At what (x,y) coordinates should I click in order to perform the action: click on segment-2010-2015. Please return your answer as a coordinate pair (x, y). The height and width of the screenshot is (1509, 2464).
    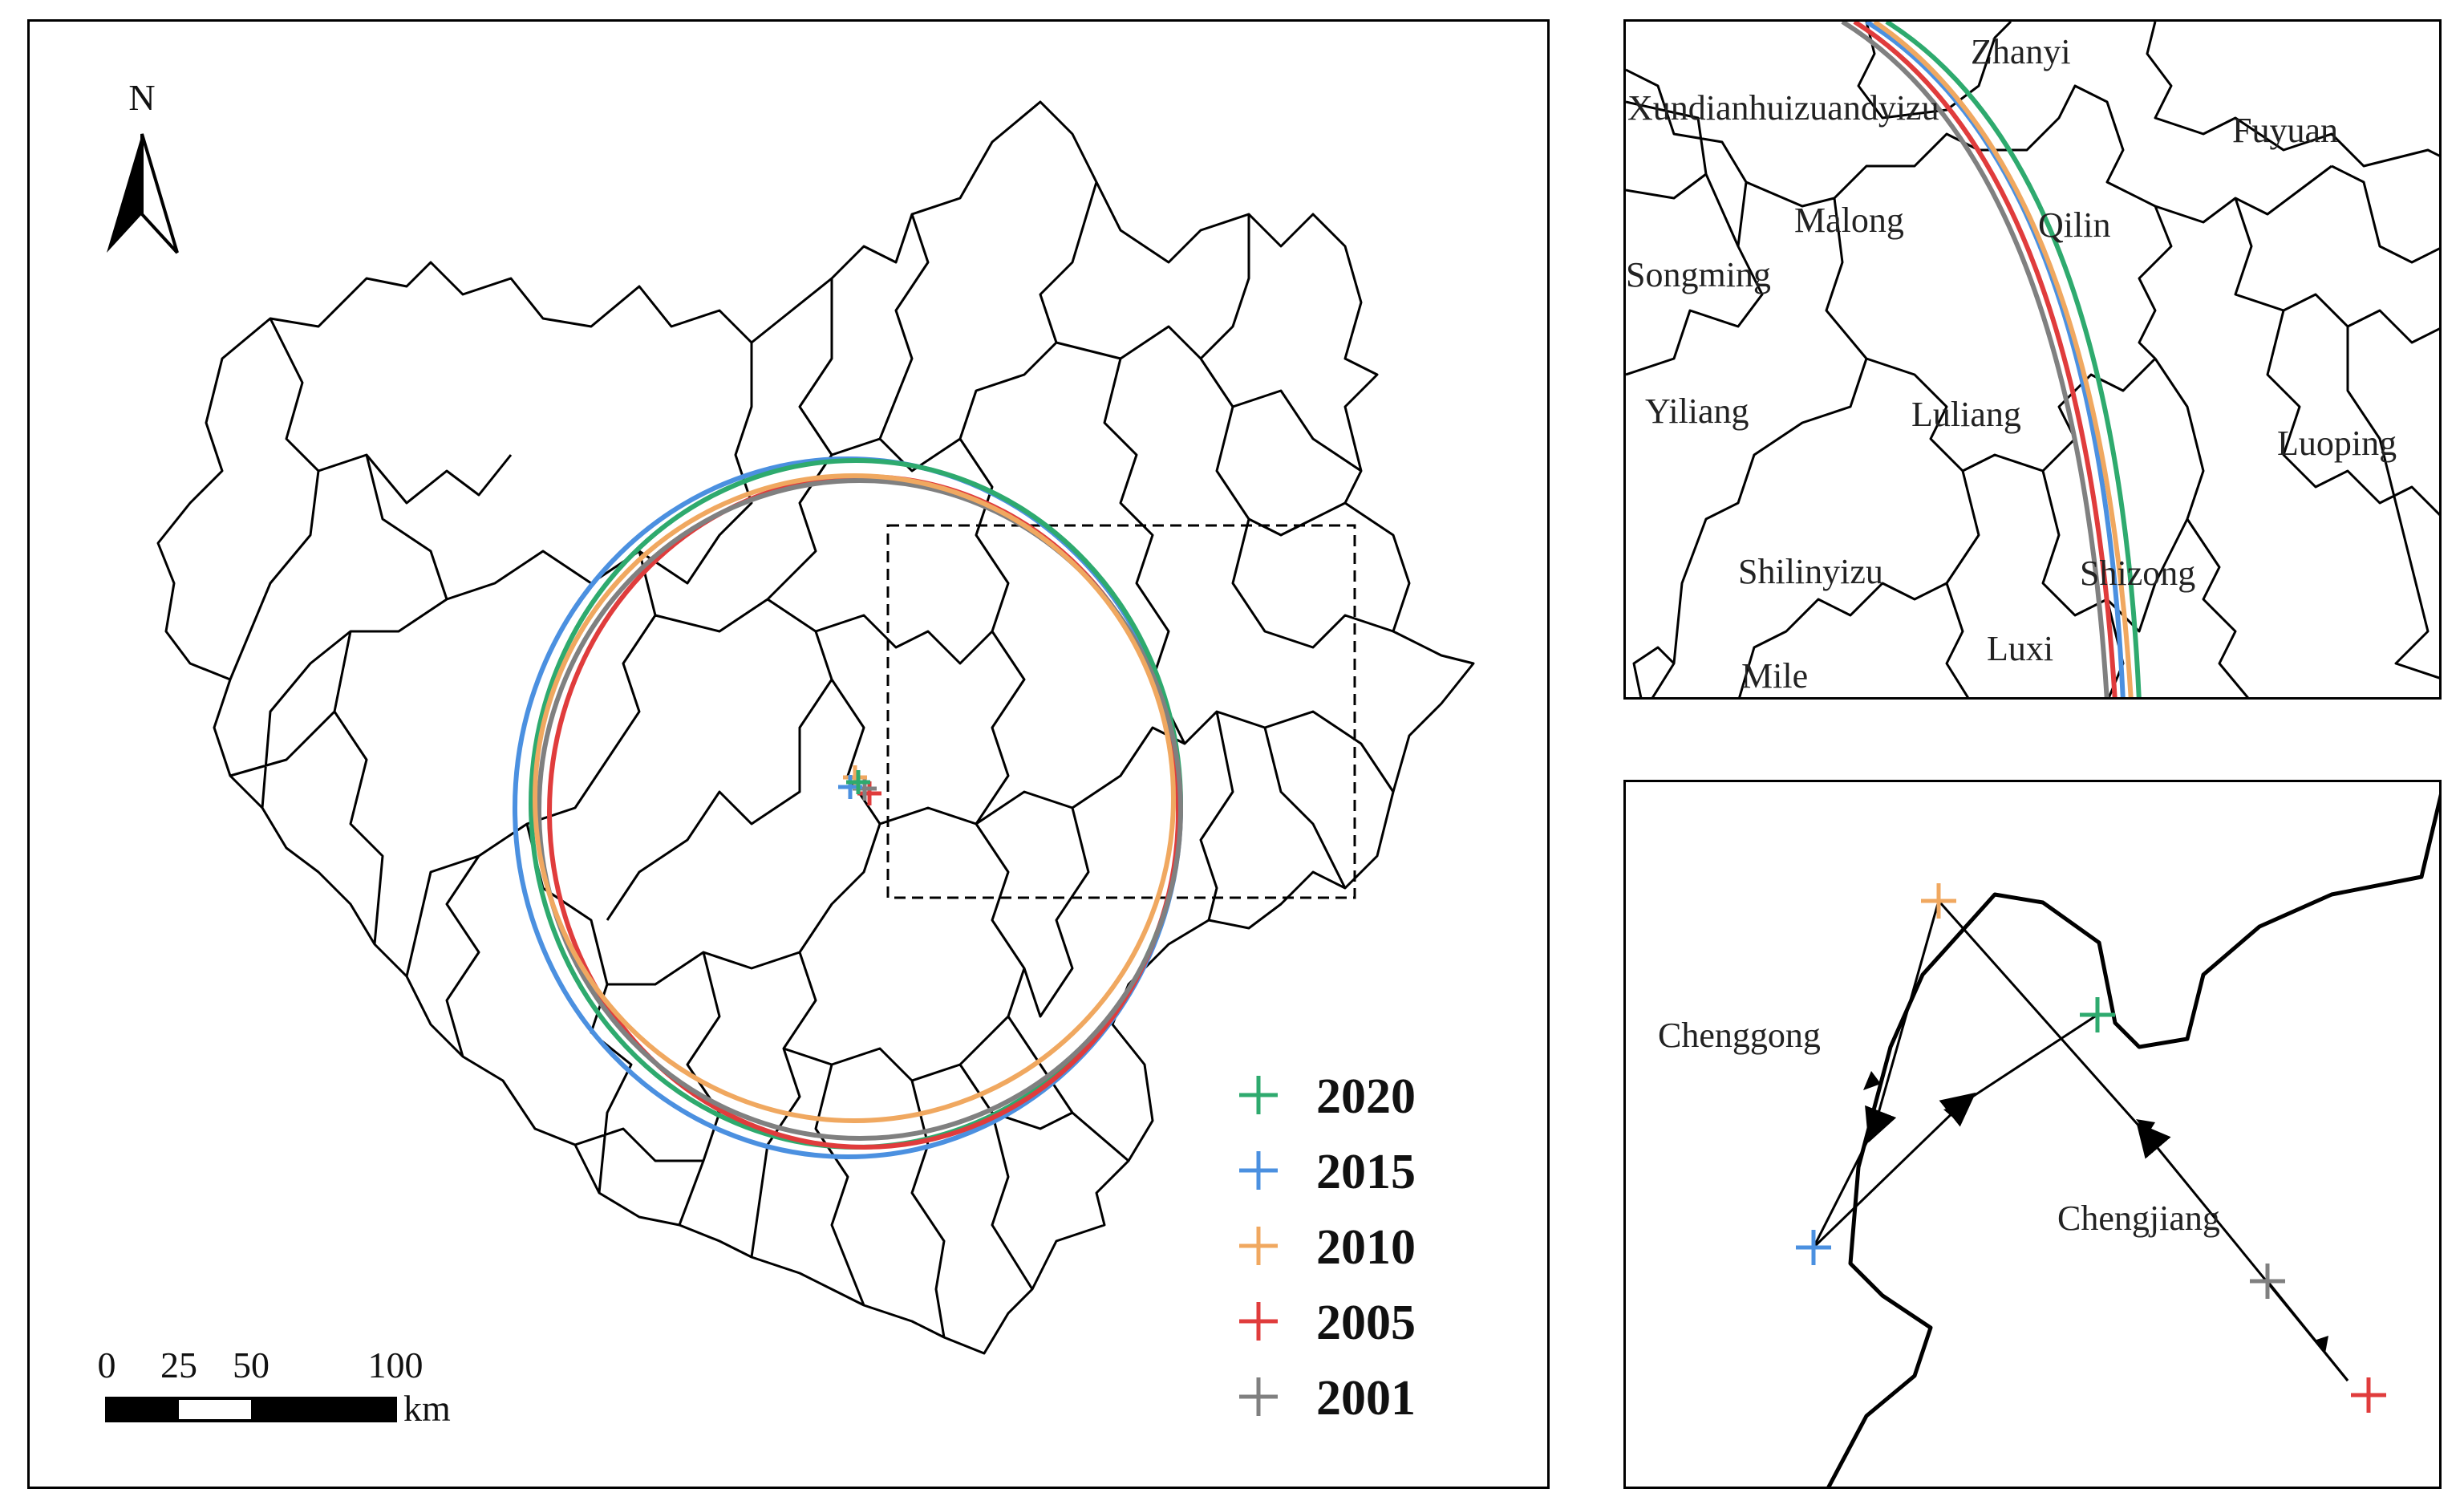
    Looking at the image, I should click on (1876, 1074).